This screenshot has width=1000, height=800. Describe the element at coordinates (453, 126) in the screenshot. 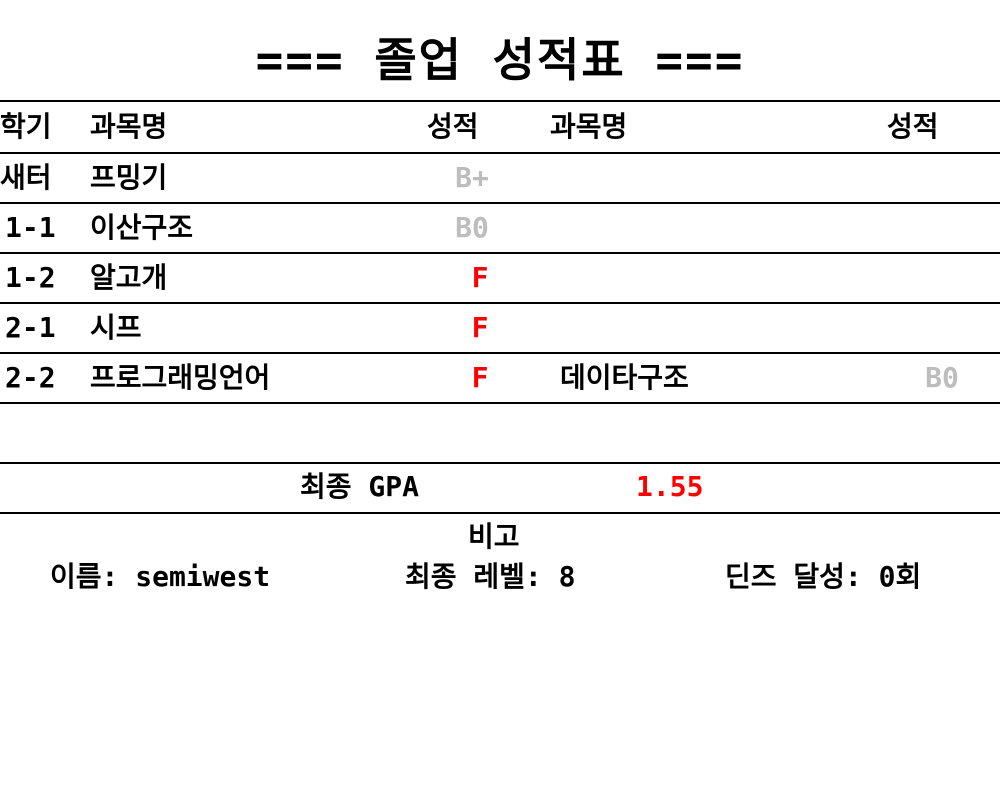

I see `header-grade-1: 성적` at that location.